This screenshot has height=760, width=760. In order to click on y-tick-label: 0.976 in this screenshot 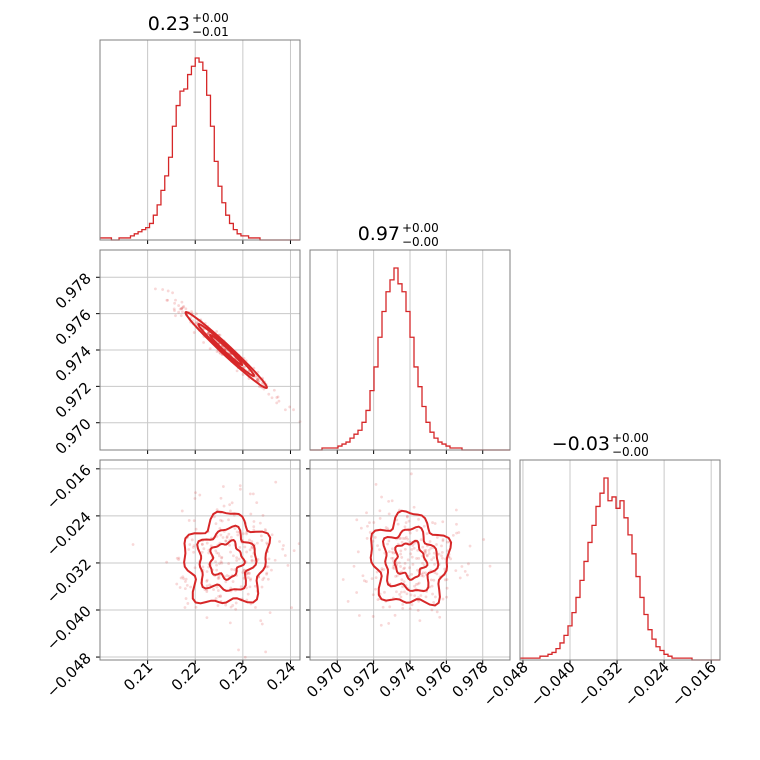, I will do `click(73, 327)`.